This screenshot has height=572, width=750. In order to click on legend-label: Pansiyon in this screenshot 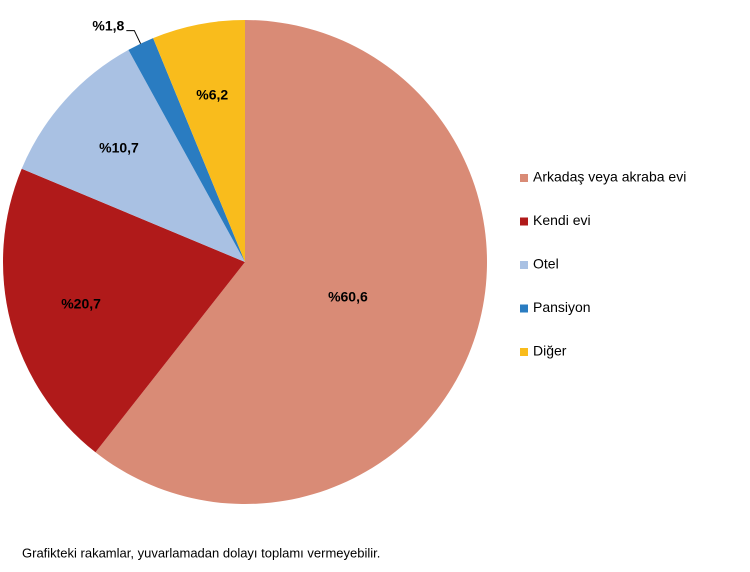, I will do `click(562, 307)`.